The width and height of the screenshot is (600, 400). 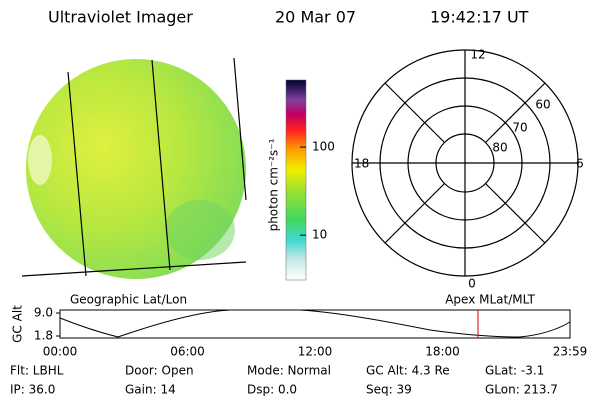 What do you see at coordinates (479, 17) in the screenshot?
I see `time: 19:42:17 UT` at bounding box center [479, 17].